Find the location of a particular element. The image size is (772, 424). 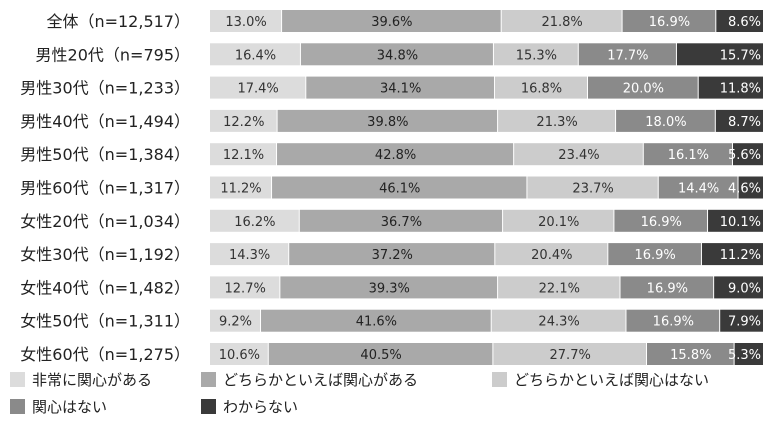

bar-value-label: 22.1% is located at coordinates (559, 288).